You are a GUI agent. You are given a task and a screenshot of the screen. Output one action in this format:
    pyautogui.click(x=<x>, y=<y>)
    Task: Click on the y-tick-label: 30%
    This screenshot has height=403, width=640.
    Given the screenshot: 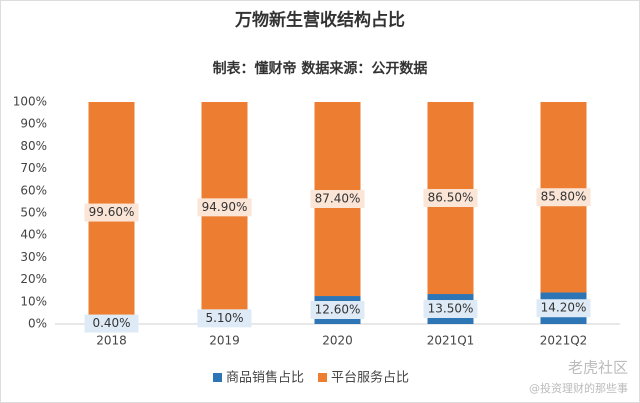 What is the action you would take?
    pyautogui.click(x=33, y=257)
    